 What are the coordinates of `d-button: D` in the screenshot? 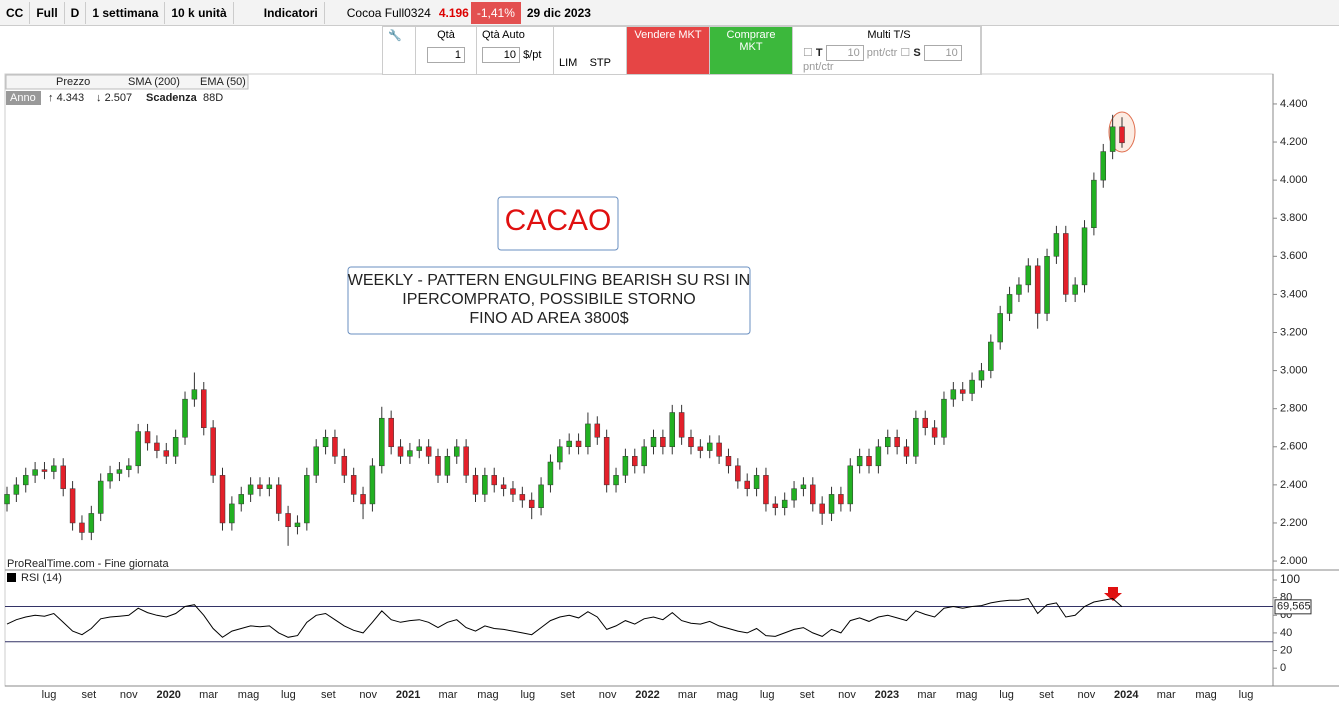 It's located at (76, 12).